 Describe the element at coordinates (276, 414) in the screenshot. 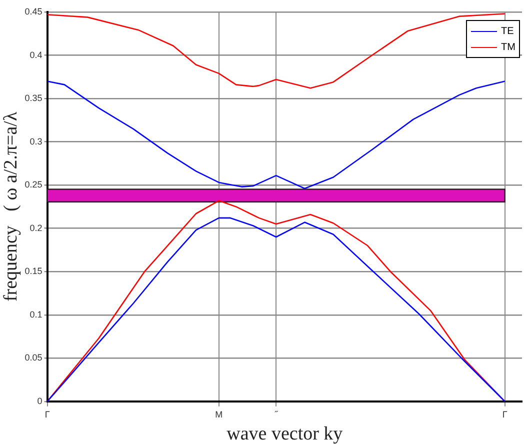

I see `x-tick-label: ˝` at that location.